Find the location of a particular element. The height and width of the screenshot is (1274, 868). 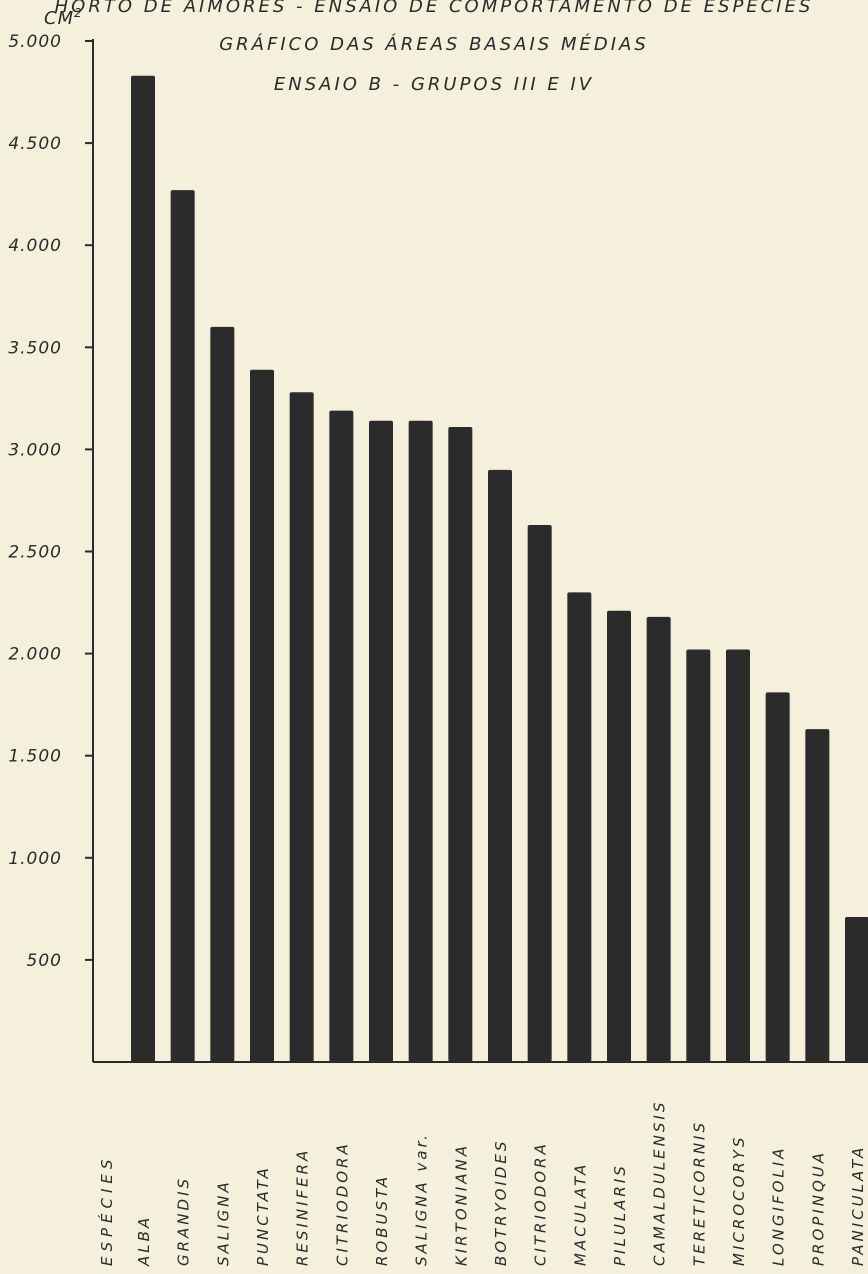

x-axis-label: ESPÉCIES is located at coordinates (106, 1210).